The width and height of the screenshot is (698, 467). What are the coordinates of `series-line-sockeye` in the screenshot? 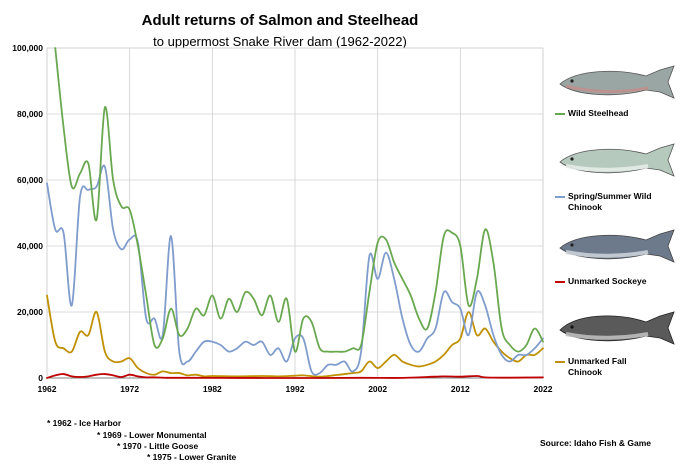 It's located at (295, 376).